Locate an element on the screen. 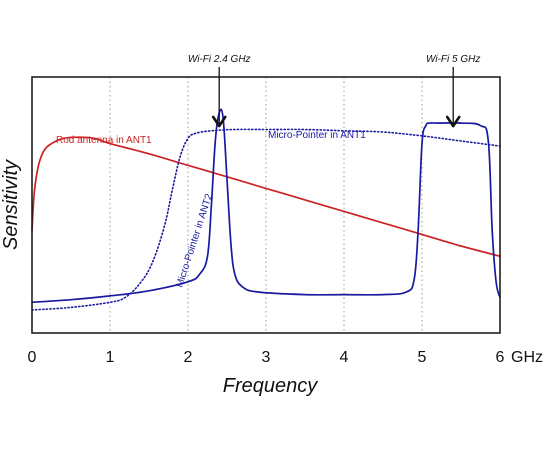 The width and height of the screenshot is (550, 455). x-axis-label: Frequency is located at coordinates (270, 386).